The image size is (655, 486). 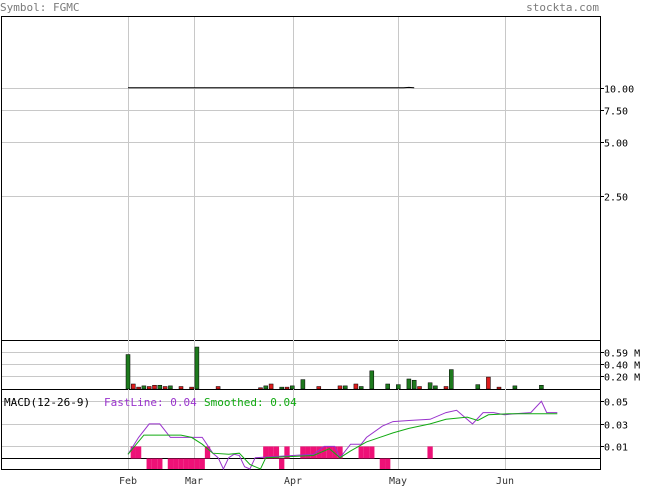 I want to click on y-tick-label: 0.03, so click(x=616, y=426).